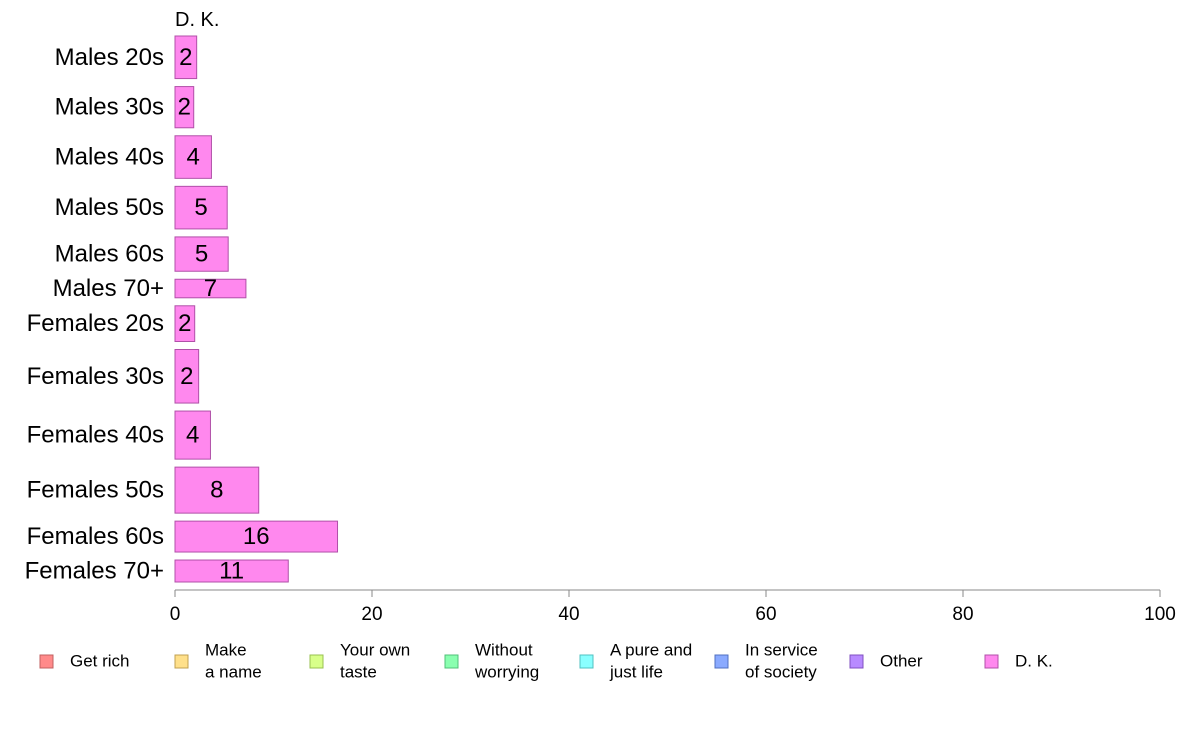  What do you see at coordinates (109, 207) in the screenshot?
I see `category-label: Males 50s` at bounding box center [109, 207].